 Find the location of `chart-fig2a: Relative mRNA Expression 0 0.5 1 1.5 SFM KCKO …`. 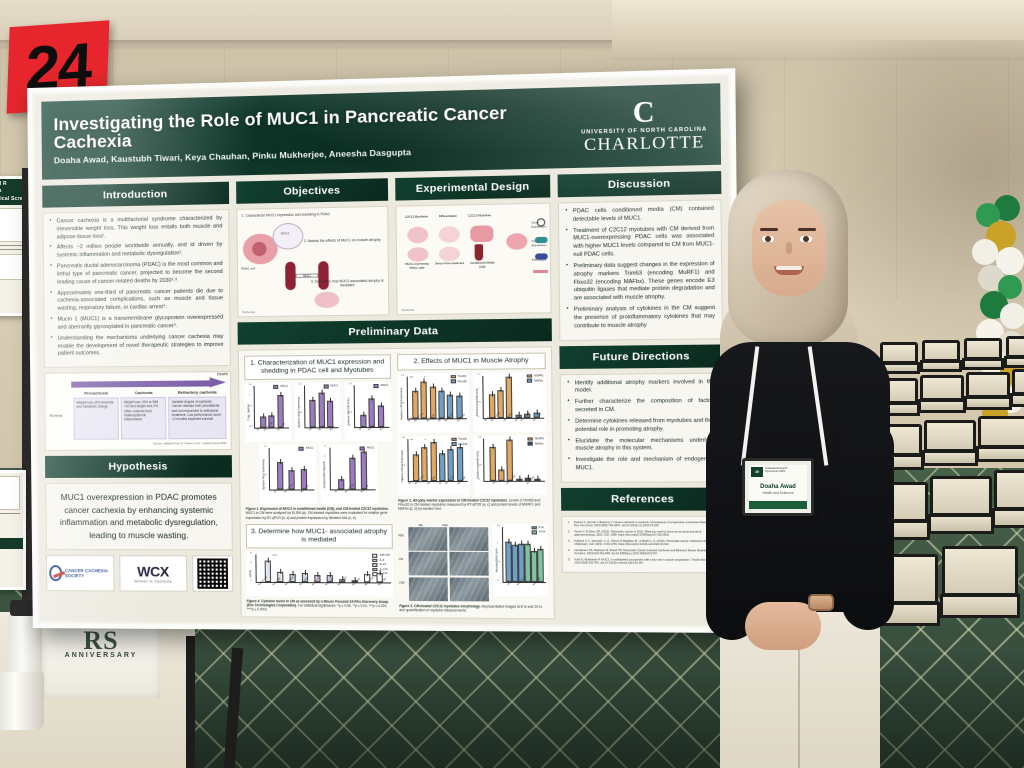

chart-fig2a: Relative mRNA Expression 0 0.5 1 1.5 SFM KCKO … is located at coordinates (433, 402).